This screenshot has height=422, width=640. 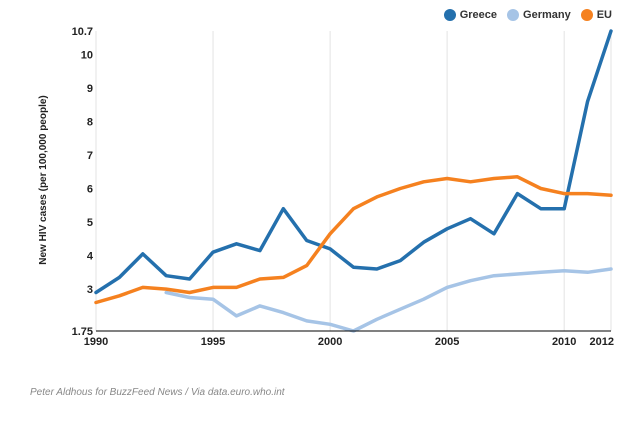 I want to click on legend-item-eu: EU, so click(x=596, y=15).